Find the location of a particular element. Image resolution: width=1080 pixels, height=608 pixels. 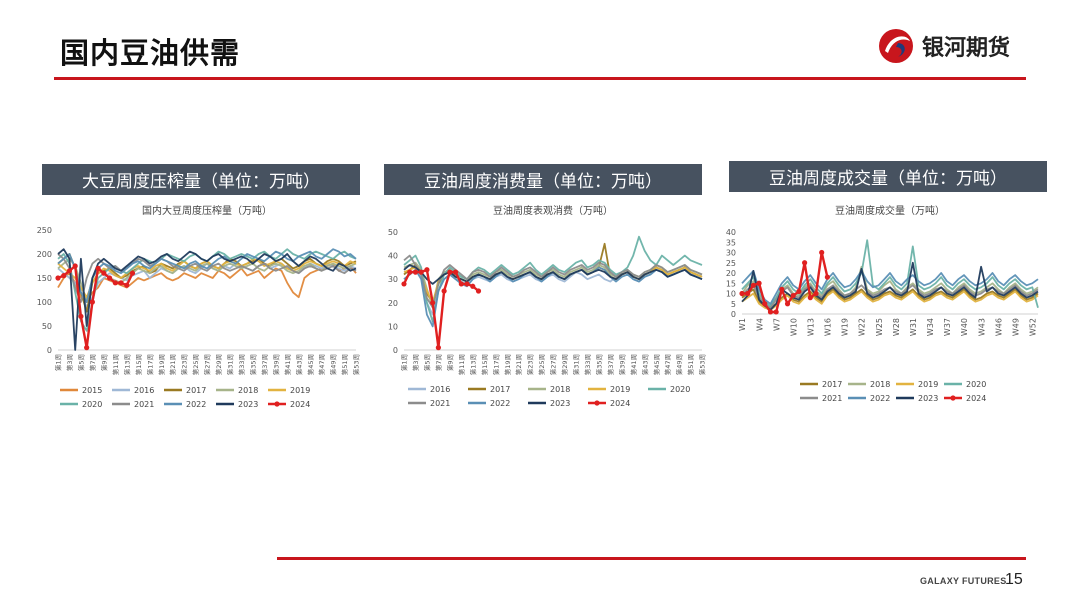

x-tick-label: W1 is located at coordinates (742, 324).